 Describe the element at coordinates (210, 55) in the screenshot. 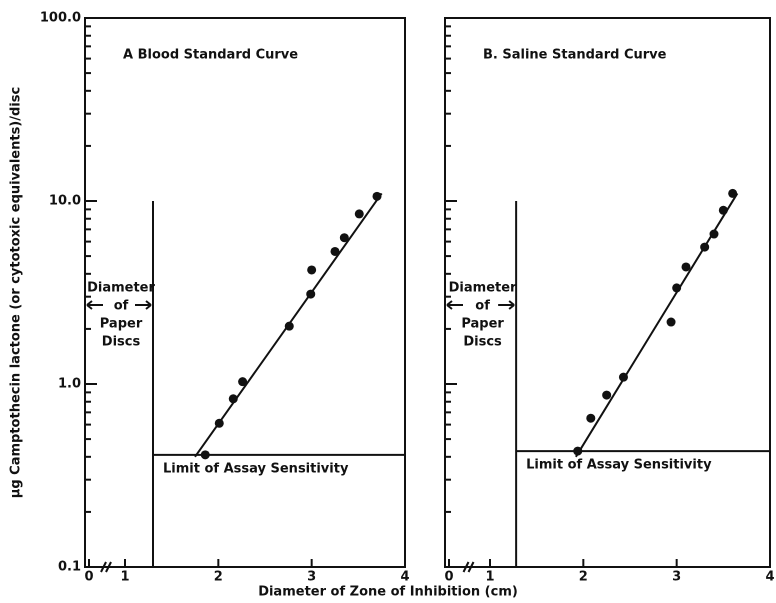

I see `panel-title: A Blood Standard Curve` at that location.